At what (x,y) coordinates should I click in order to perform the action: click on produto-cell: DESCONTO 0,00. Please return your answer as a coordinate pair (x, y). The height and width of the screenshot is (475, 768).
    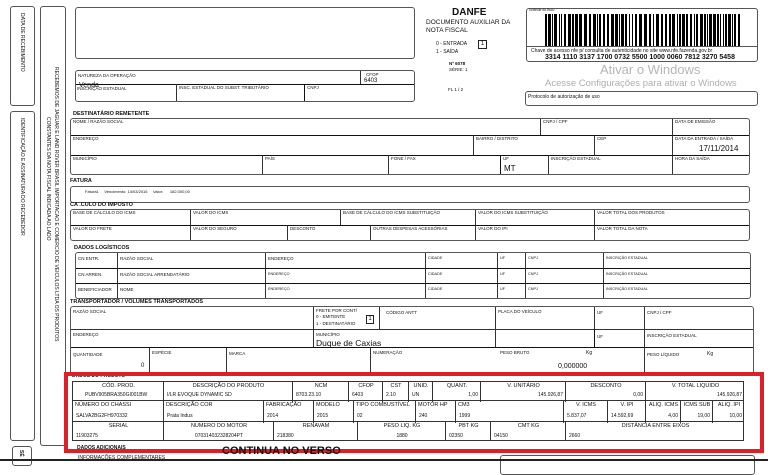
    Looking at the image, I should click on (605, 392).